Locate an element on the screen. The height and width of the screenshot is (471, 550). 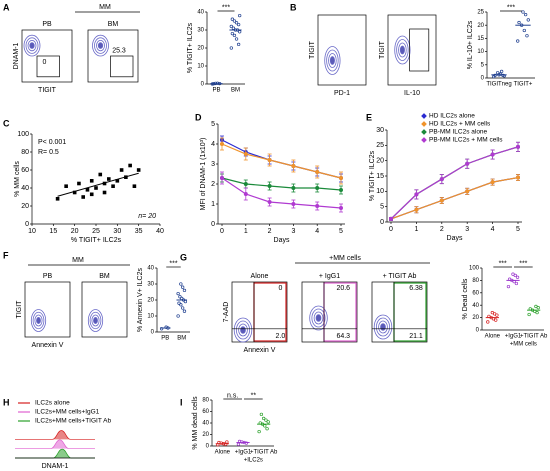
annotation: R= 0.5 is located at coordinates (48, 152).